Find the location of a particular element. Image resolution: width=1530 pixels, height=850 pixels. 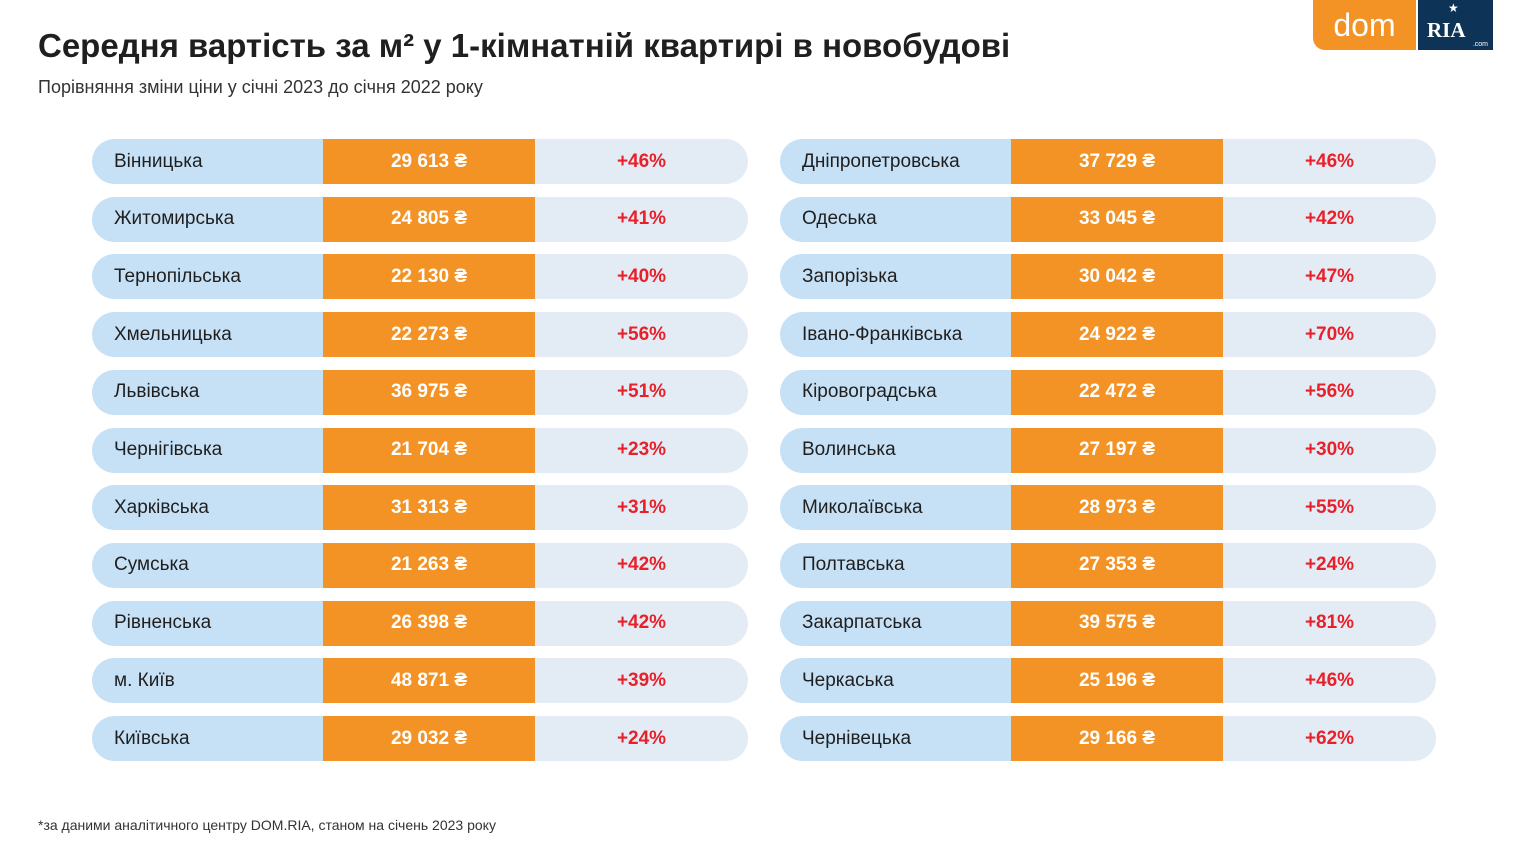

price-cell: 36 975 ₴ is located at coordinates (429, 392).